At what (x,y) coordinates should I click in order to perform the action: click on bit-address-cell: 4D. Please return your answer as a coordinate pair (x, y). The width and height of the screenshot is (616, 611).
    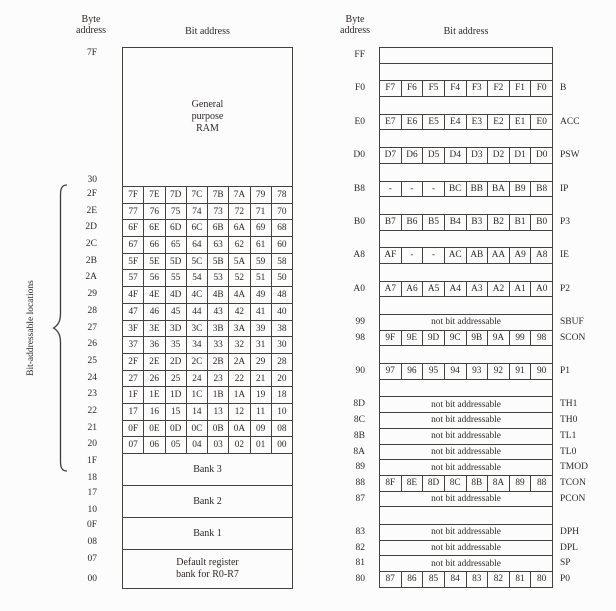
    Looking at the image, I should click on (175, 295).